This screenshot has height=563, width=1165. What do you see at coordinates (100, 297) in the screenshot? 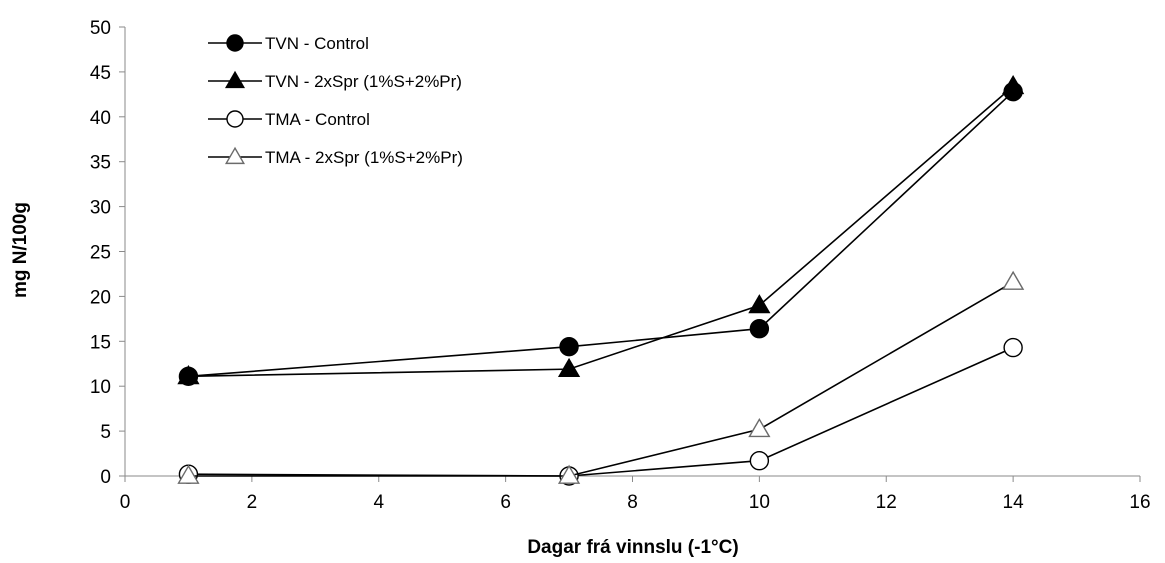
I see `y-tick-label: 20` at bounding box center [100, 297].